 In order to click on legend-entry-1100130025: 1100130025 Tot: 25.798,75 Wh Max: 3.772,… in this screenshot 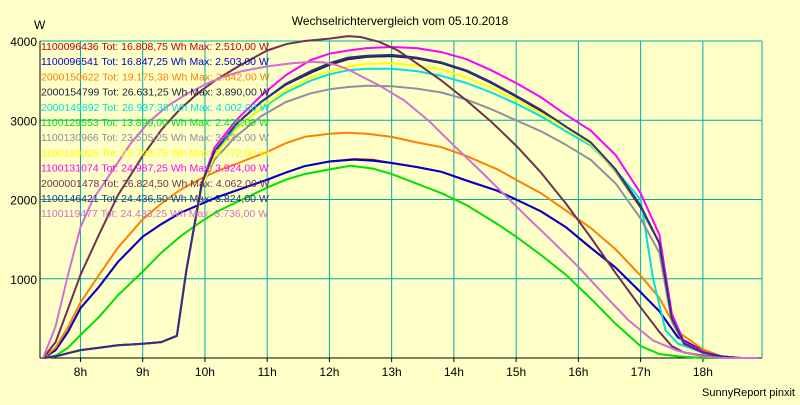, I will do `click(155, 153)`.